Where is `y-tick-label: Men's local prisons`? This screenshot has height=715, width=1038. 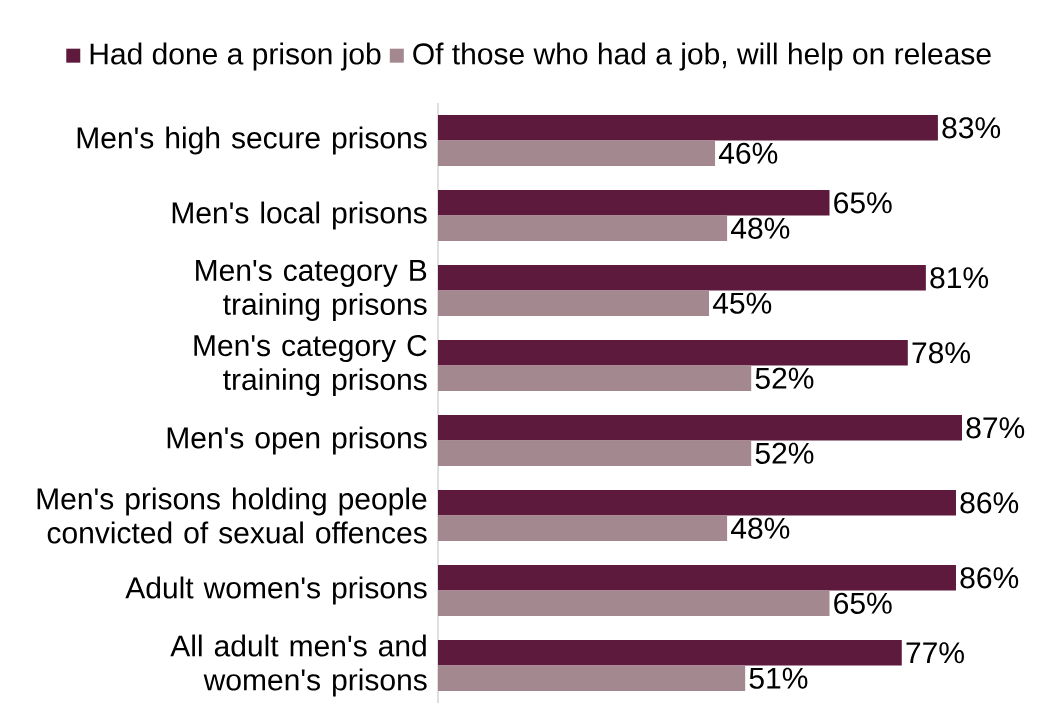
y-tick-label: Men's local prisons is located at coordinates (299, 215).